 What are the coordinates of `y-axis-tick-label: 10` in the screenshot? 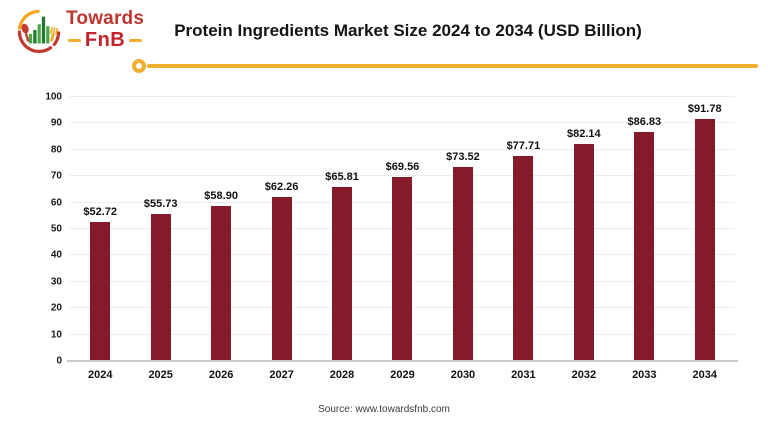 It's located at (56, 335).